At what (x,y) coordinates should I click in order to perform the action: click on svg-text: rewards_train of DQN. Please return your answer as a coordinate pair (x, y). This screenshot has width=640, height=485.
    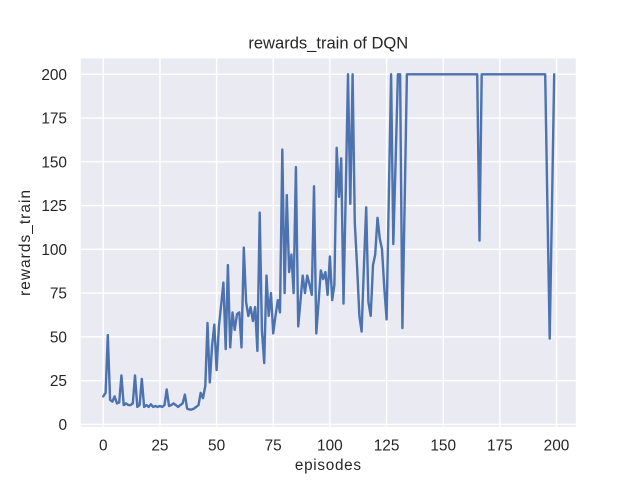
    Looking at the image, I should click on (328, 42).